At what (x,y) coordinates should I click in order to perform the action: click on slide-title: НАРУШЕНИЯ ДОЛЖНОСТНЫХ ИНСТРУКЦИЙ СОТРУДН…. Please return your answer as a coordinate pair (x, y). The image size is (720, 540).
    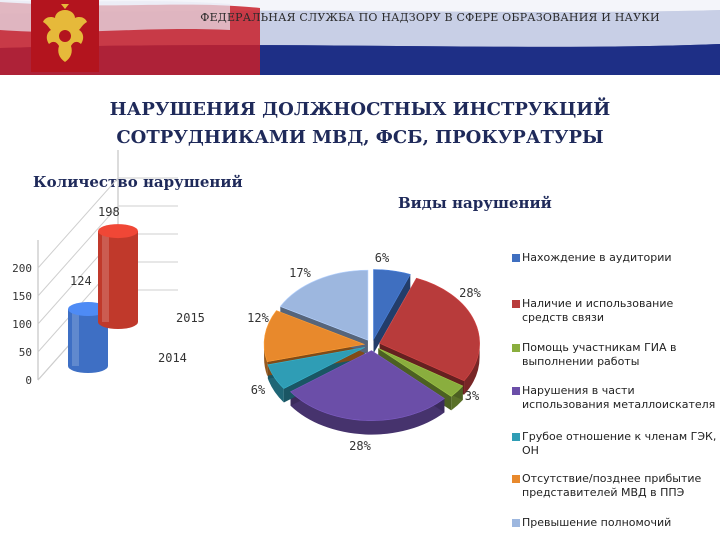
    Looking at the image, I should click on (360, 124).